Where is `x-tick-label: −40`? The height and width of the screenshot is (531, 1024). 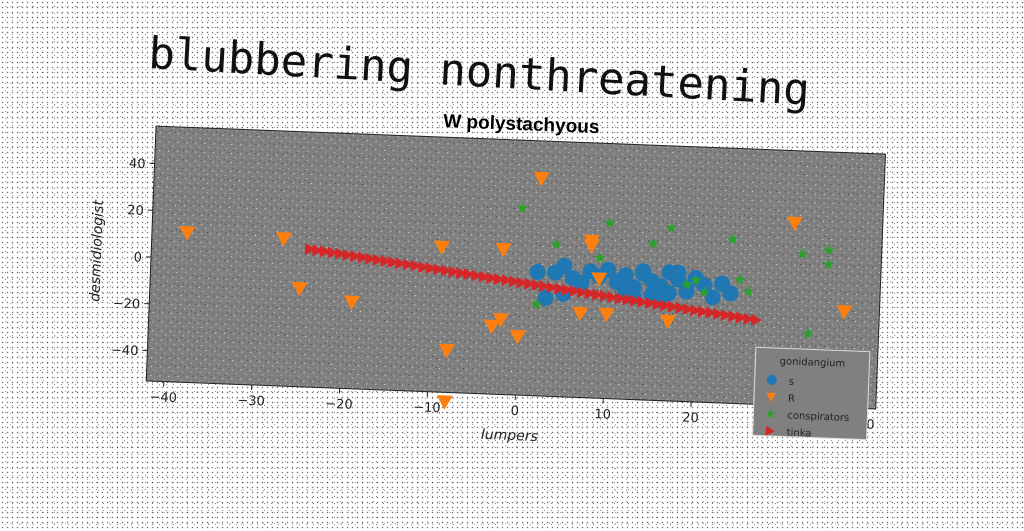
x-tick-label: −40 is located at coordinates (163, 398).